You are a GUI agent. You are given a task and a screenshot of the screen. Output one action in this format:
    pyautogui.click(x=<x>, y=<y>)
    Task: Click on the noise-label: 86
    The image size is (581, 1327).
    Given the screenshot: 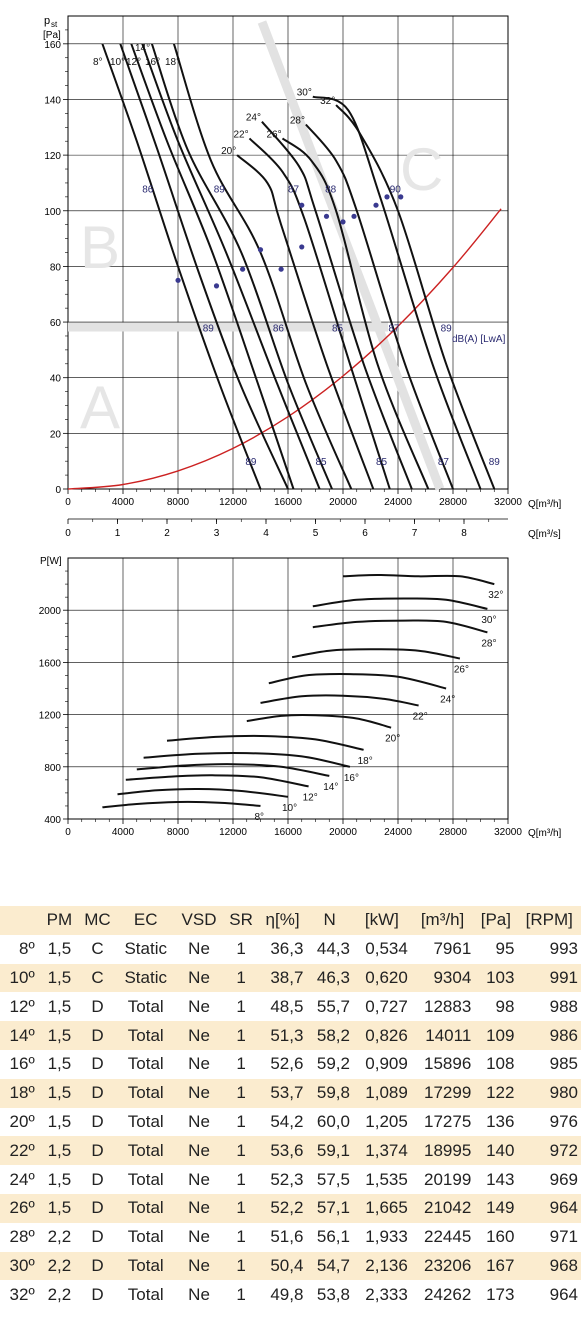 What is the action you would take?
    pyautogui.click(x=148, y=190)
    